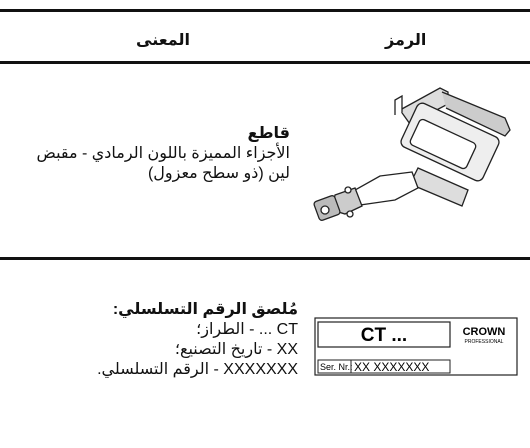 The width and height of the screenshot is (530, 448). What do you see at coordinates (205, 309) in the screenshot?
I see `row-title: مُلصق الرقم التسلسلي:` at bounding box center [205, 309].